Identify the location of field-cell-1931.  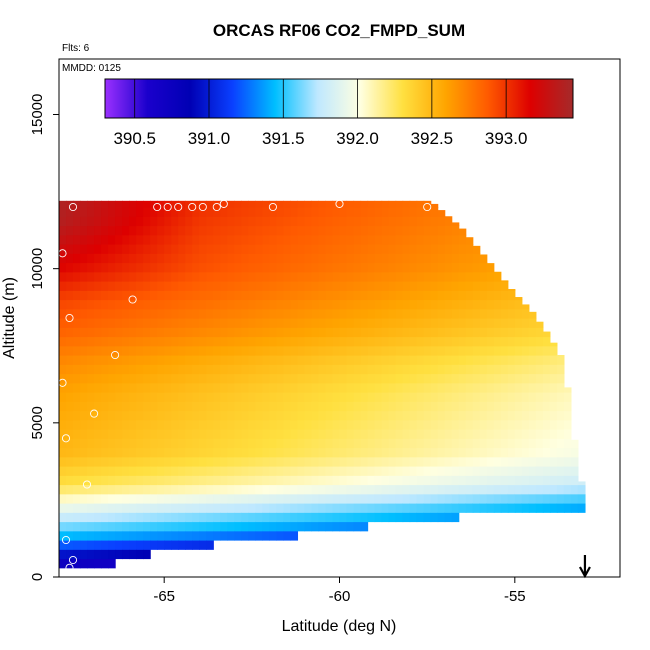
(420, 286).